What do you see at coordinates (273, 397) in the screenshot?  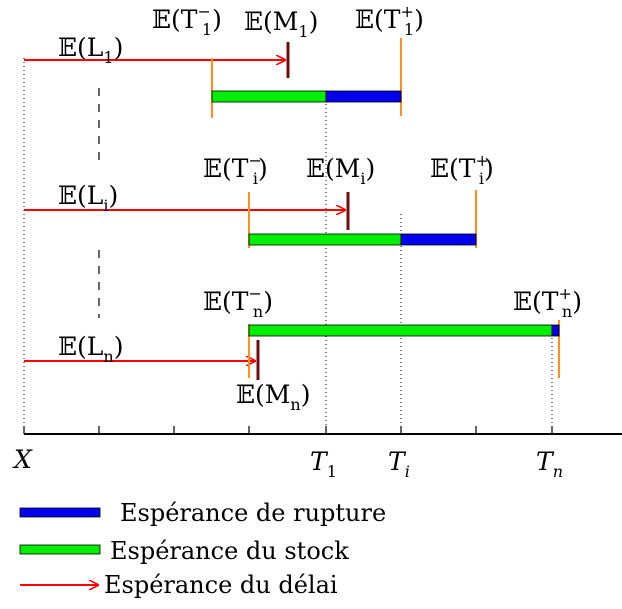 I see `label-M: 𝔼(Mn)` at bounding box center [273, 397].